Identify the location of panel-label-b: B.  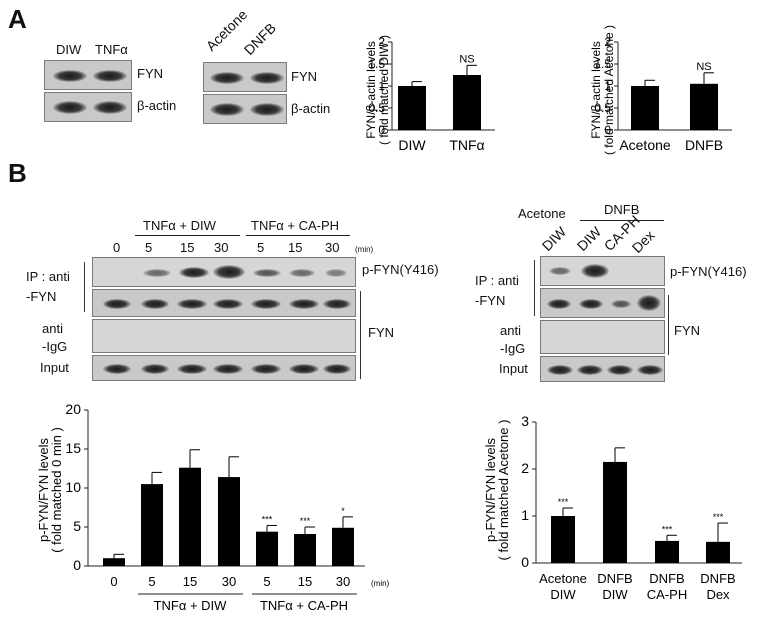
(17, 173).